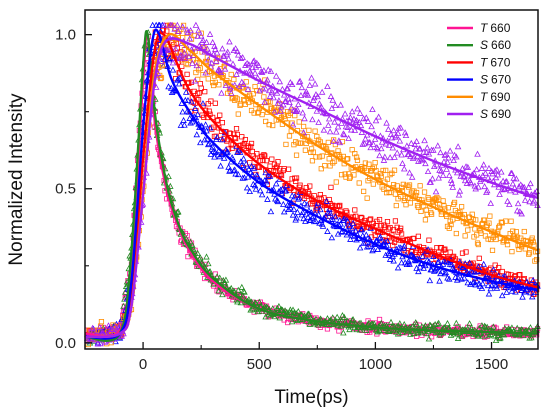  What do you see at coordinates (16, 179) in the screenshot?
I see `y-axis-label: Normalized Intensity` at bounding box center [16, 179].